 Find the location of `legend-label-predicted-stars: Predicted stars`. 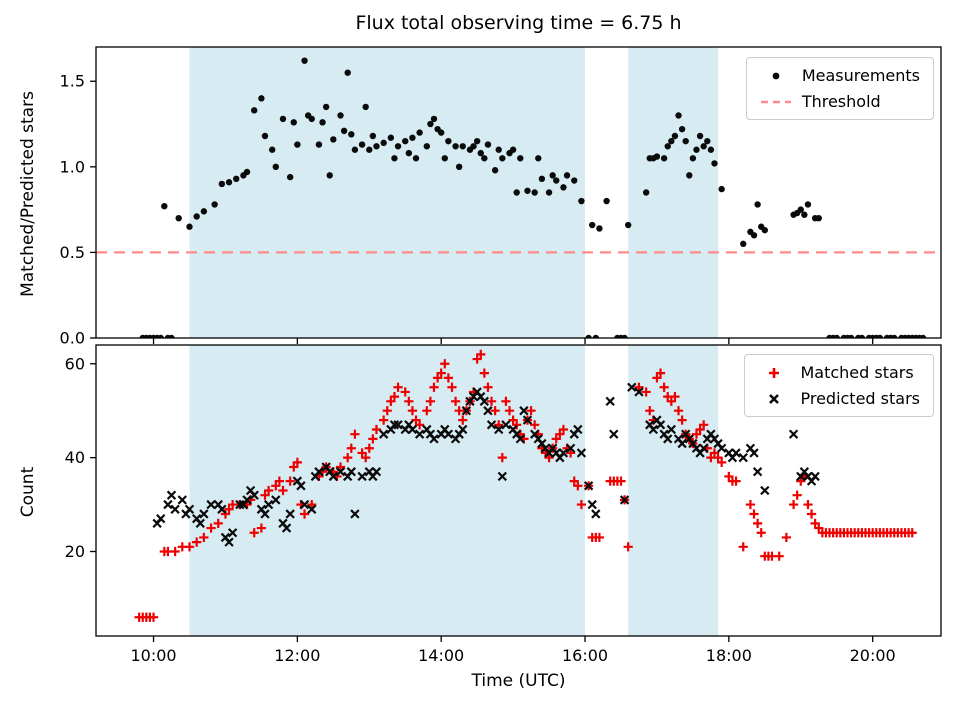

legend-label-predicted-stars: Predicted stars is located at coordinates (860, 398).